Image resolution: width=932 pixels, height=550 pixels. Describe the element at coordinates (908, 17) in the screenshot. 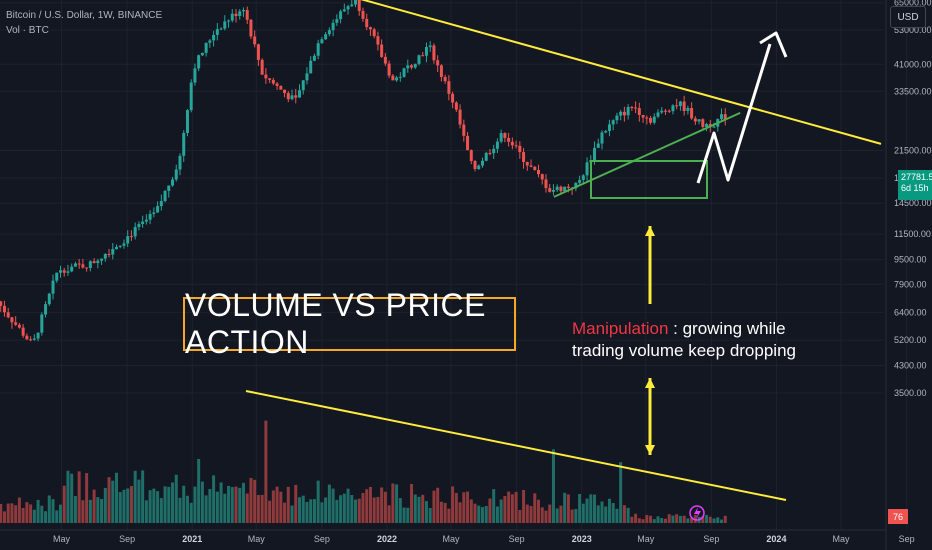

I see `currency-button: USD` at that location.